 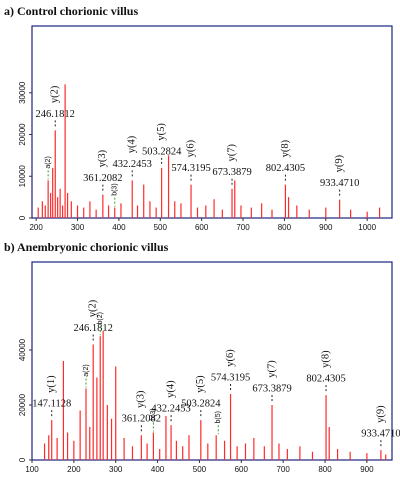 What do you see at coordinates (22, 176) in the screenshot?
I see `y-tick-label: 10000` at bounding box center [22, 176].